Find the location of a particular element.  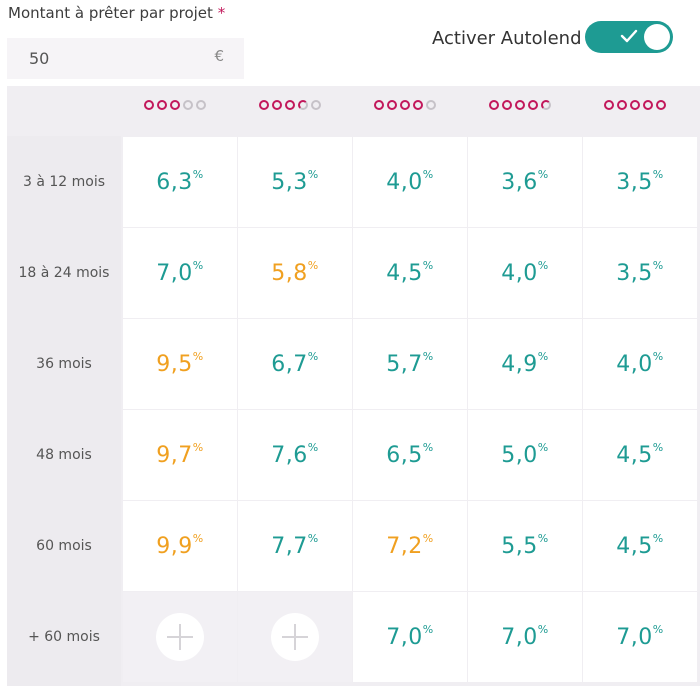

rate-value: 7,2% is located at coordinates (410, 545).